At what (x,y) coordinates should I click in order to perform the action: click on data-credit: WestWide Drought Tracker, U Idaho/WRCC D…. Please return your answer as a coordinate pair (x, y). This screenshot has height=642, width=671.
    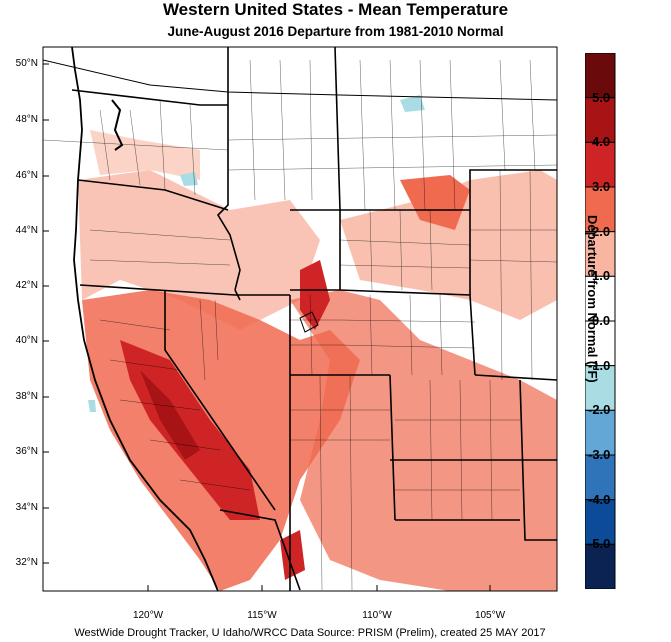
    Looking at the image, I should click on (310, 633).